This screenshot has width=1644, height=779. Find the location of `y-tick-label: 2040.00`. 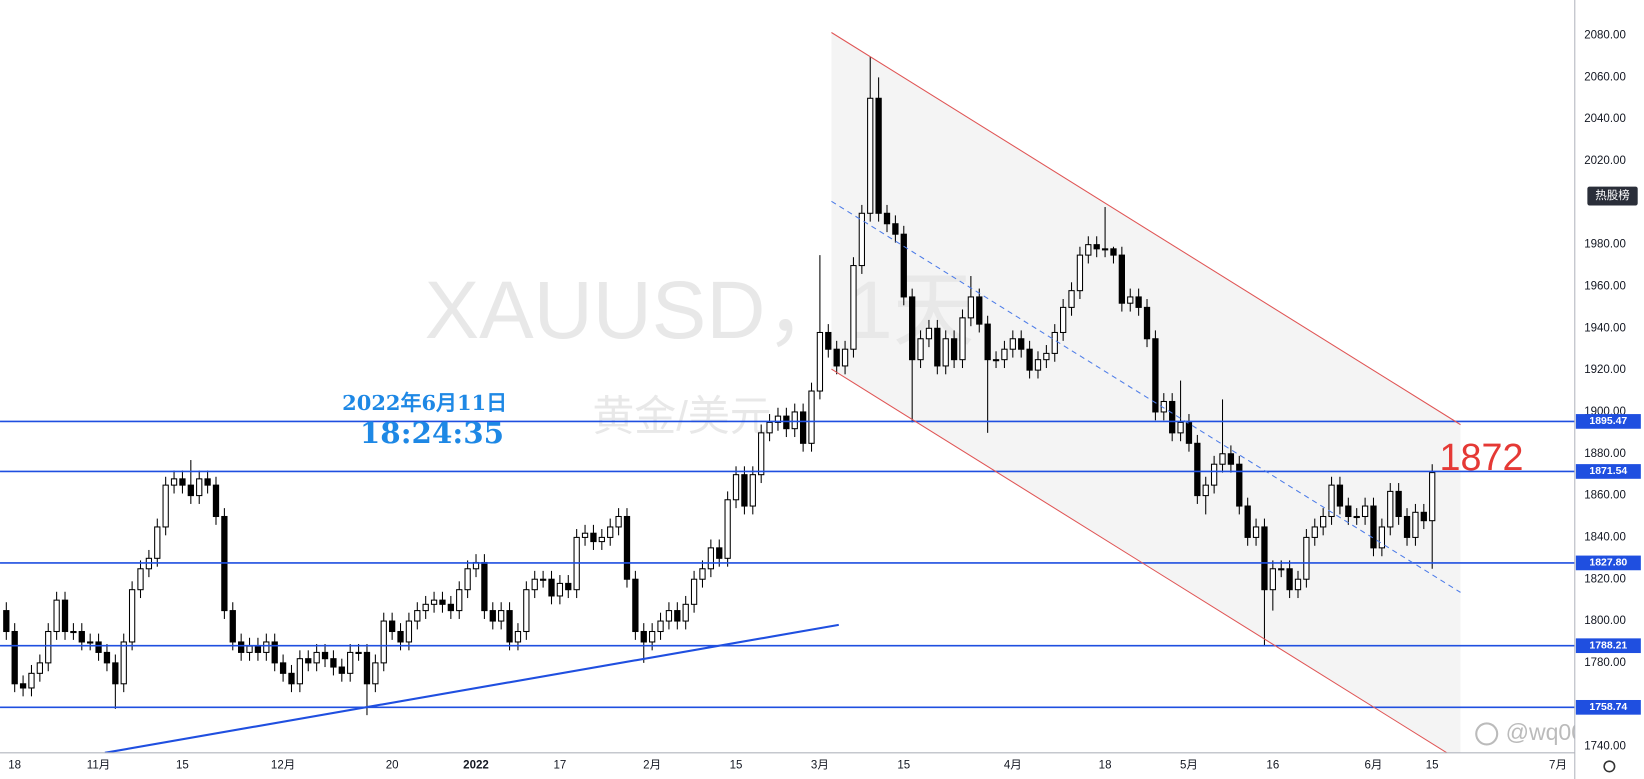

y-tick-label: 2040.00 is located at coordinates (1605, 119).